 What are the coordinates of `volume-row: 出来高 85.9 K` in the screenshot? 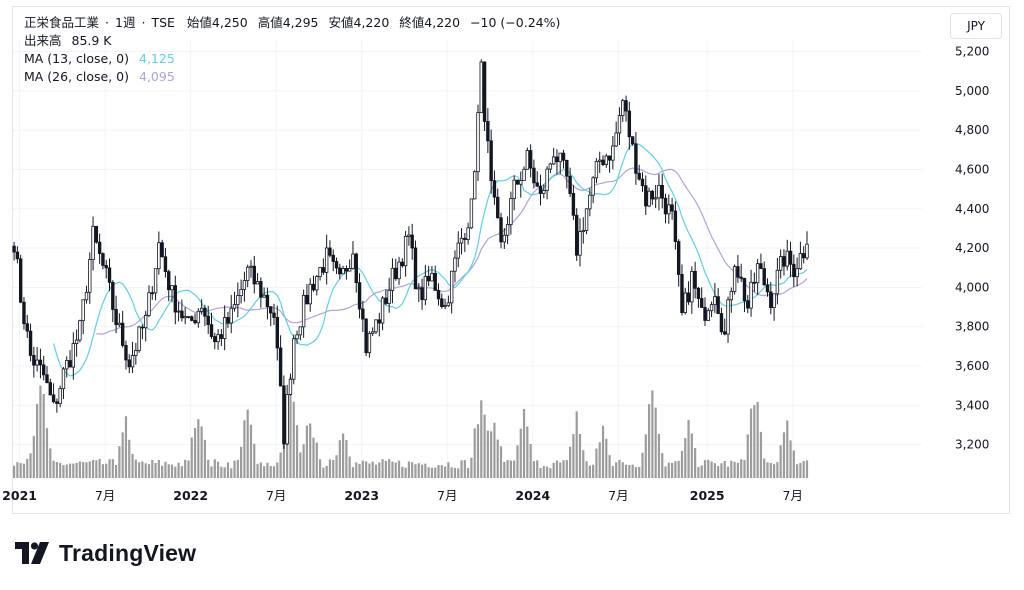 It's located at (292, 41).